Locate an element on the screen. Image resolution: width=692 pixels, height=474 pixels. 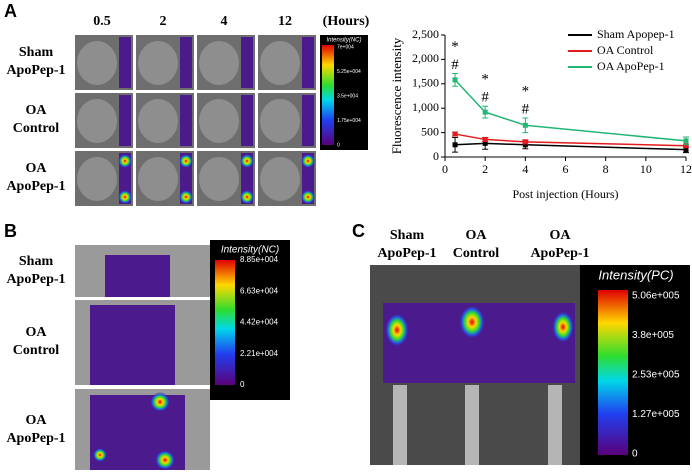
x-tick-label: 2 is located at coordinates (485, 169).